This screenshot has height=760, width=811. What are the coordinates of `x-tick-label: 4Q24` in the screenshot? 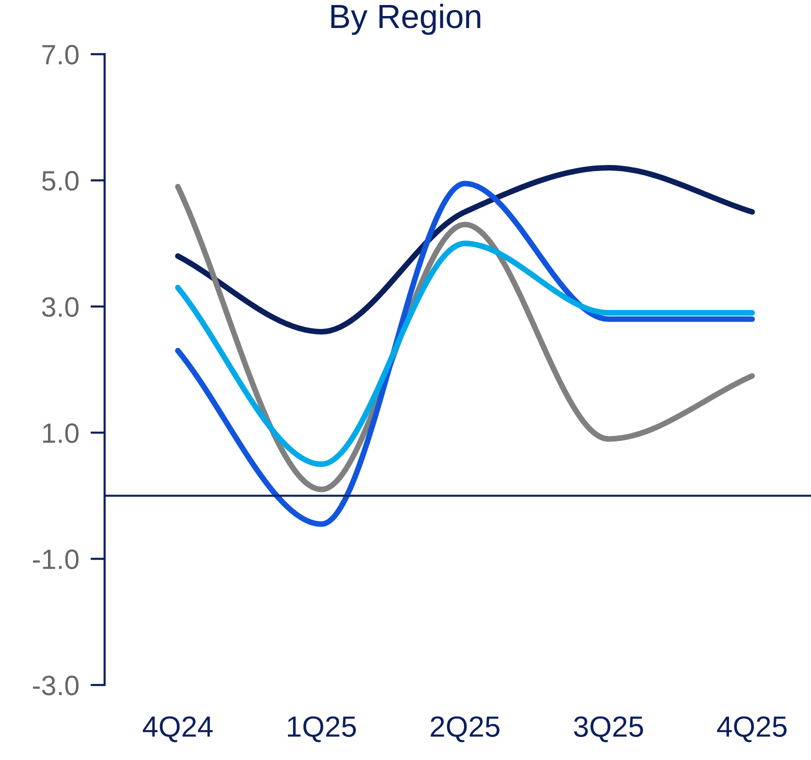 It's located at (177, 729).